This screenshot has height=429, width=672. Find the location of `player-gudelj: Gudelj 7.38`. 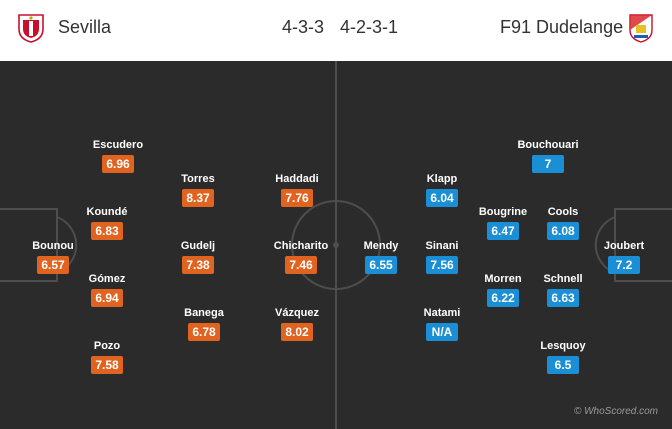

player-gudelj: Gudelj 7.38 is located at coordinates (198, 257).